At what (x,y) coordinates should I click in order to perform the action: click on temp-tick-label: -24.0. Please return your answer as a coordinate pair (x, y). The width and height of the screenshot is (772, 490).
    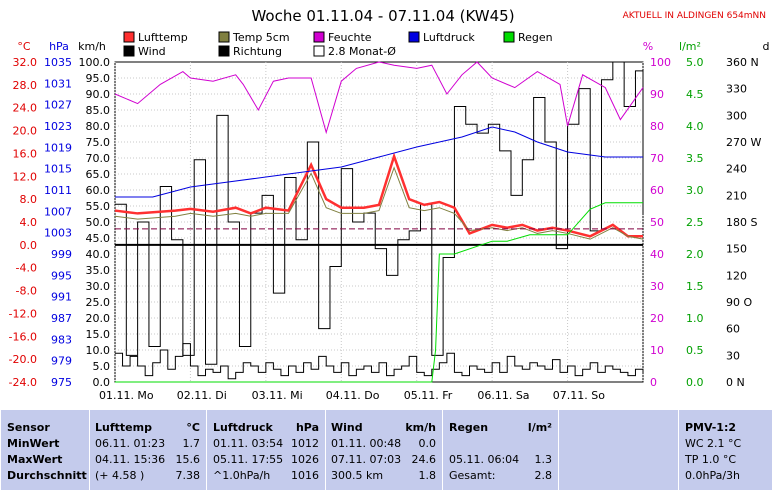
    Looking at the image, I should click on (23, 382).